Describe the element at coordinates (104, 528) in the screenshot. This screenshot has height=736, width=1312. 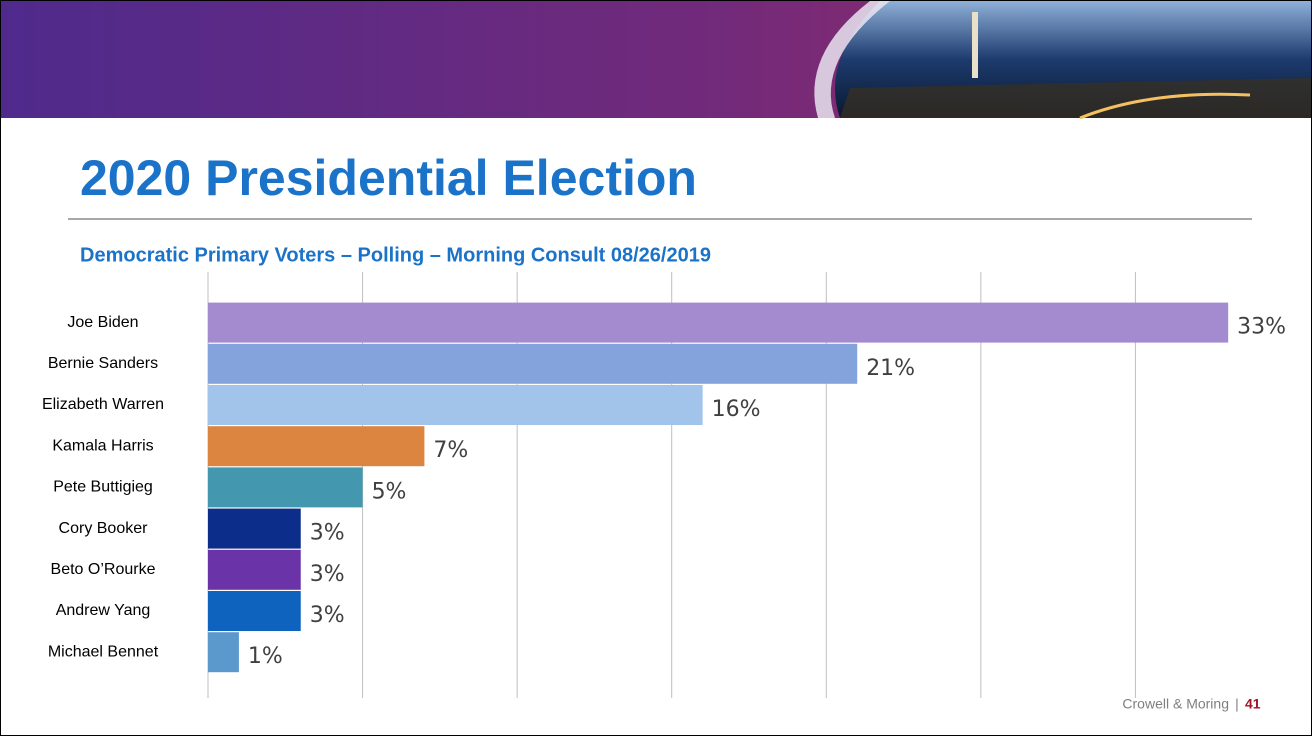
I see `category-label: Cory Booker` at that location.